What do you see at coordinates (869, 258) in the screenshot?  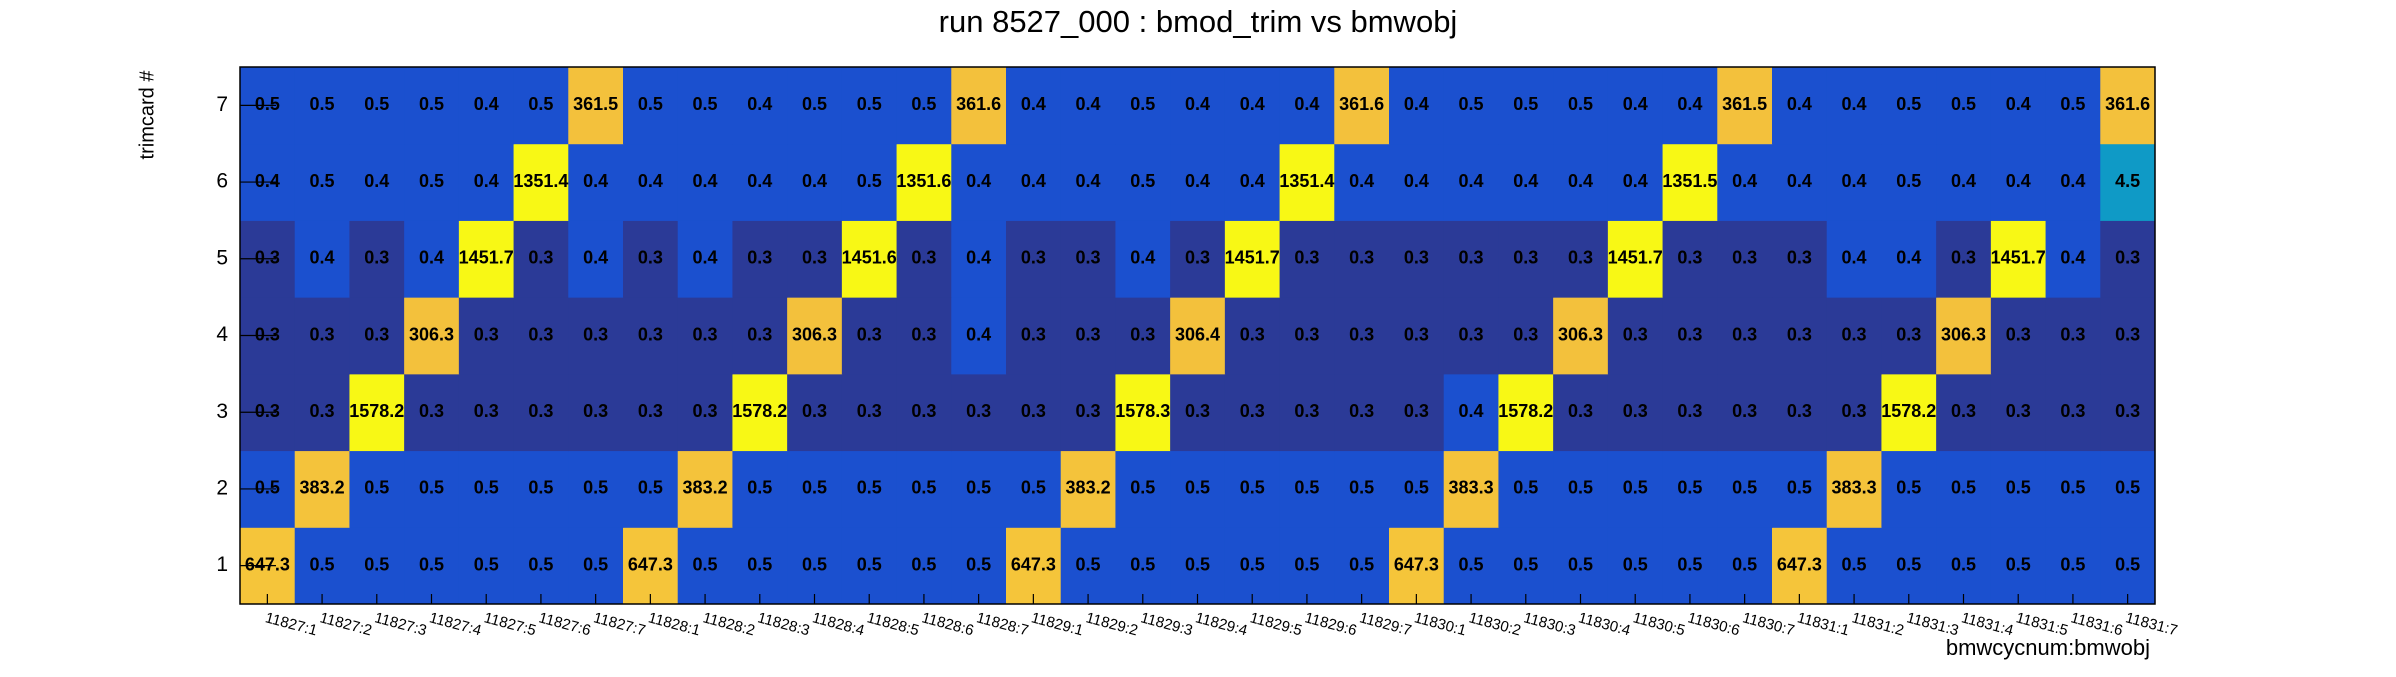 I see `cell-label: 1451.6` at bounding box center [869, 258].